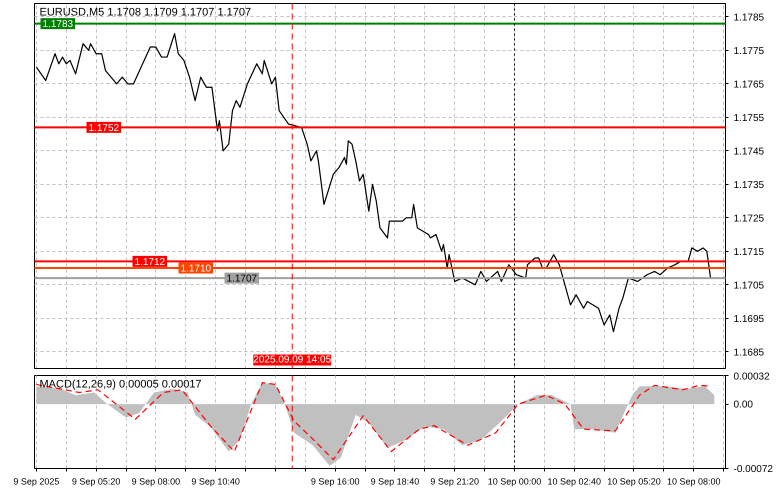 Image resolution: width=781 pixels, height=489 pixels. Describe the element at coordinates (395, 481) in the screenshot. I see `x-tick-label: 9 Sep 18:40` at that location.